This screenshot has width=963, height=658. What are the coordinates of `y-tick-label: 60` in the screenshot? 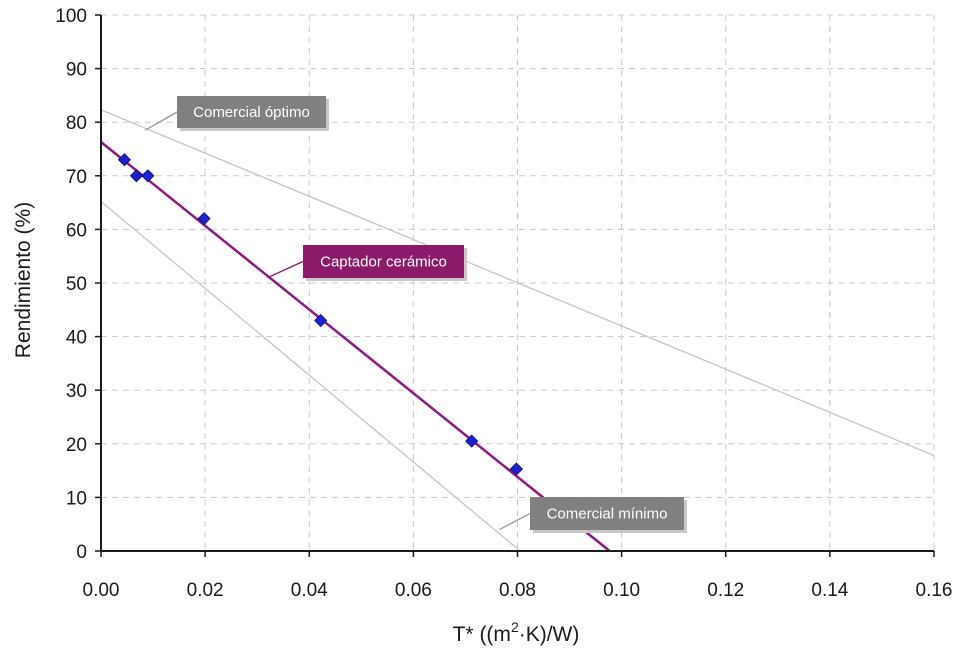 It's located at (76, 230).